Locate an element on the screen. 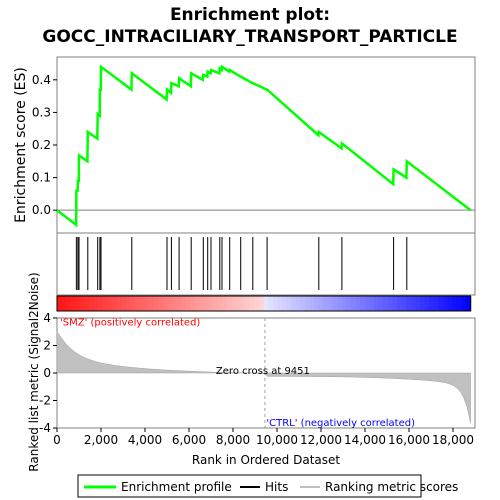 This screenshot has height=500, width=500. x-tick-label: 18,000 is located at coordinates (453, 440).